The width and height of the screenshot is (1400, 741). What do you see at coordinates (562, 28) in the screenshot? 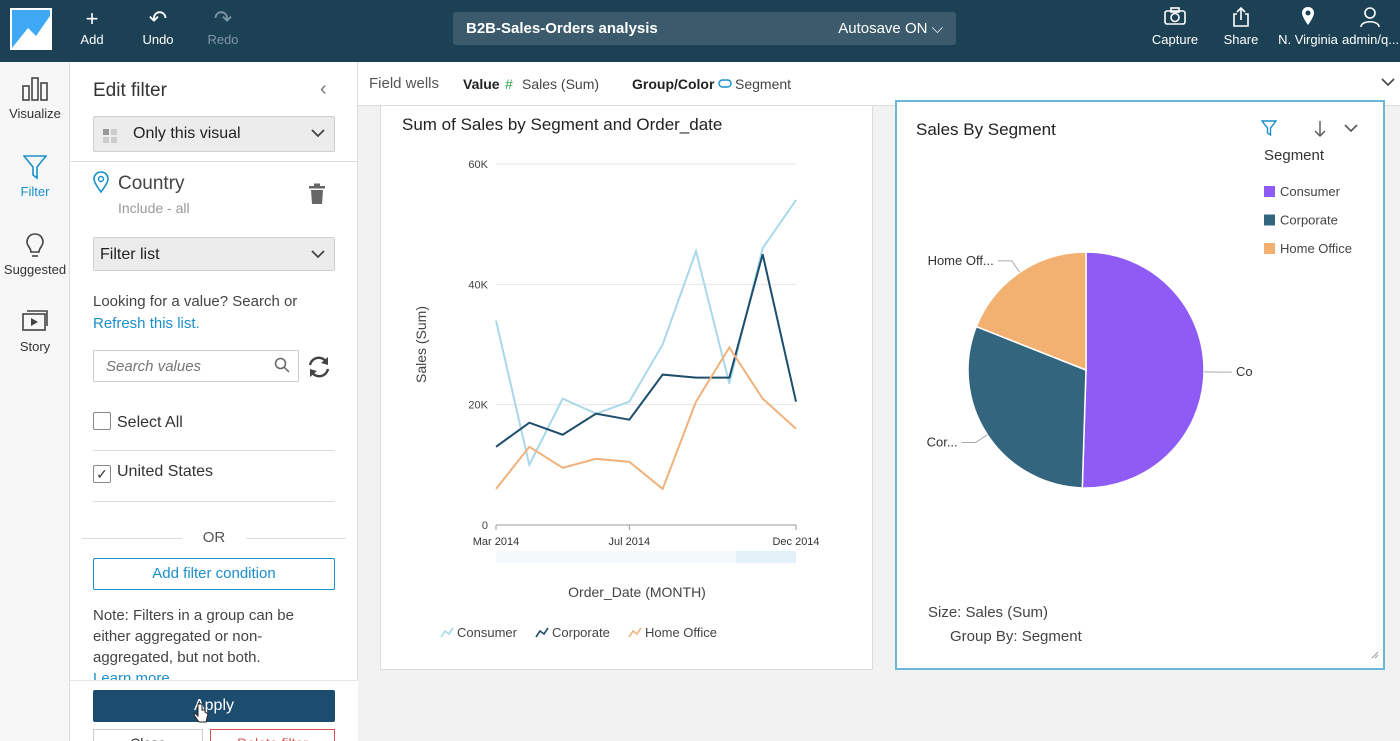
I see `analysis-name: B2B-Sales-Orders analysis` at bounding box center [562, 28].